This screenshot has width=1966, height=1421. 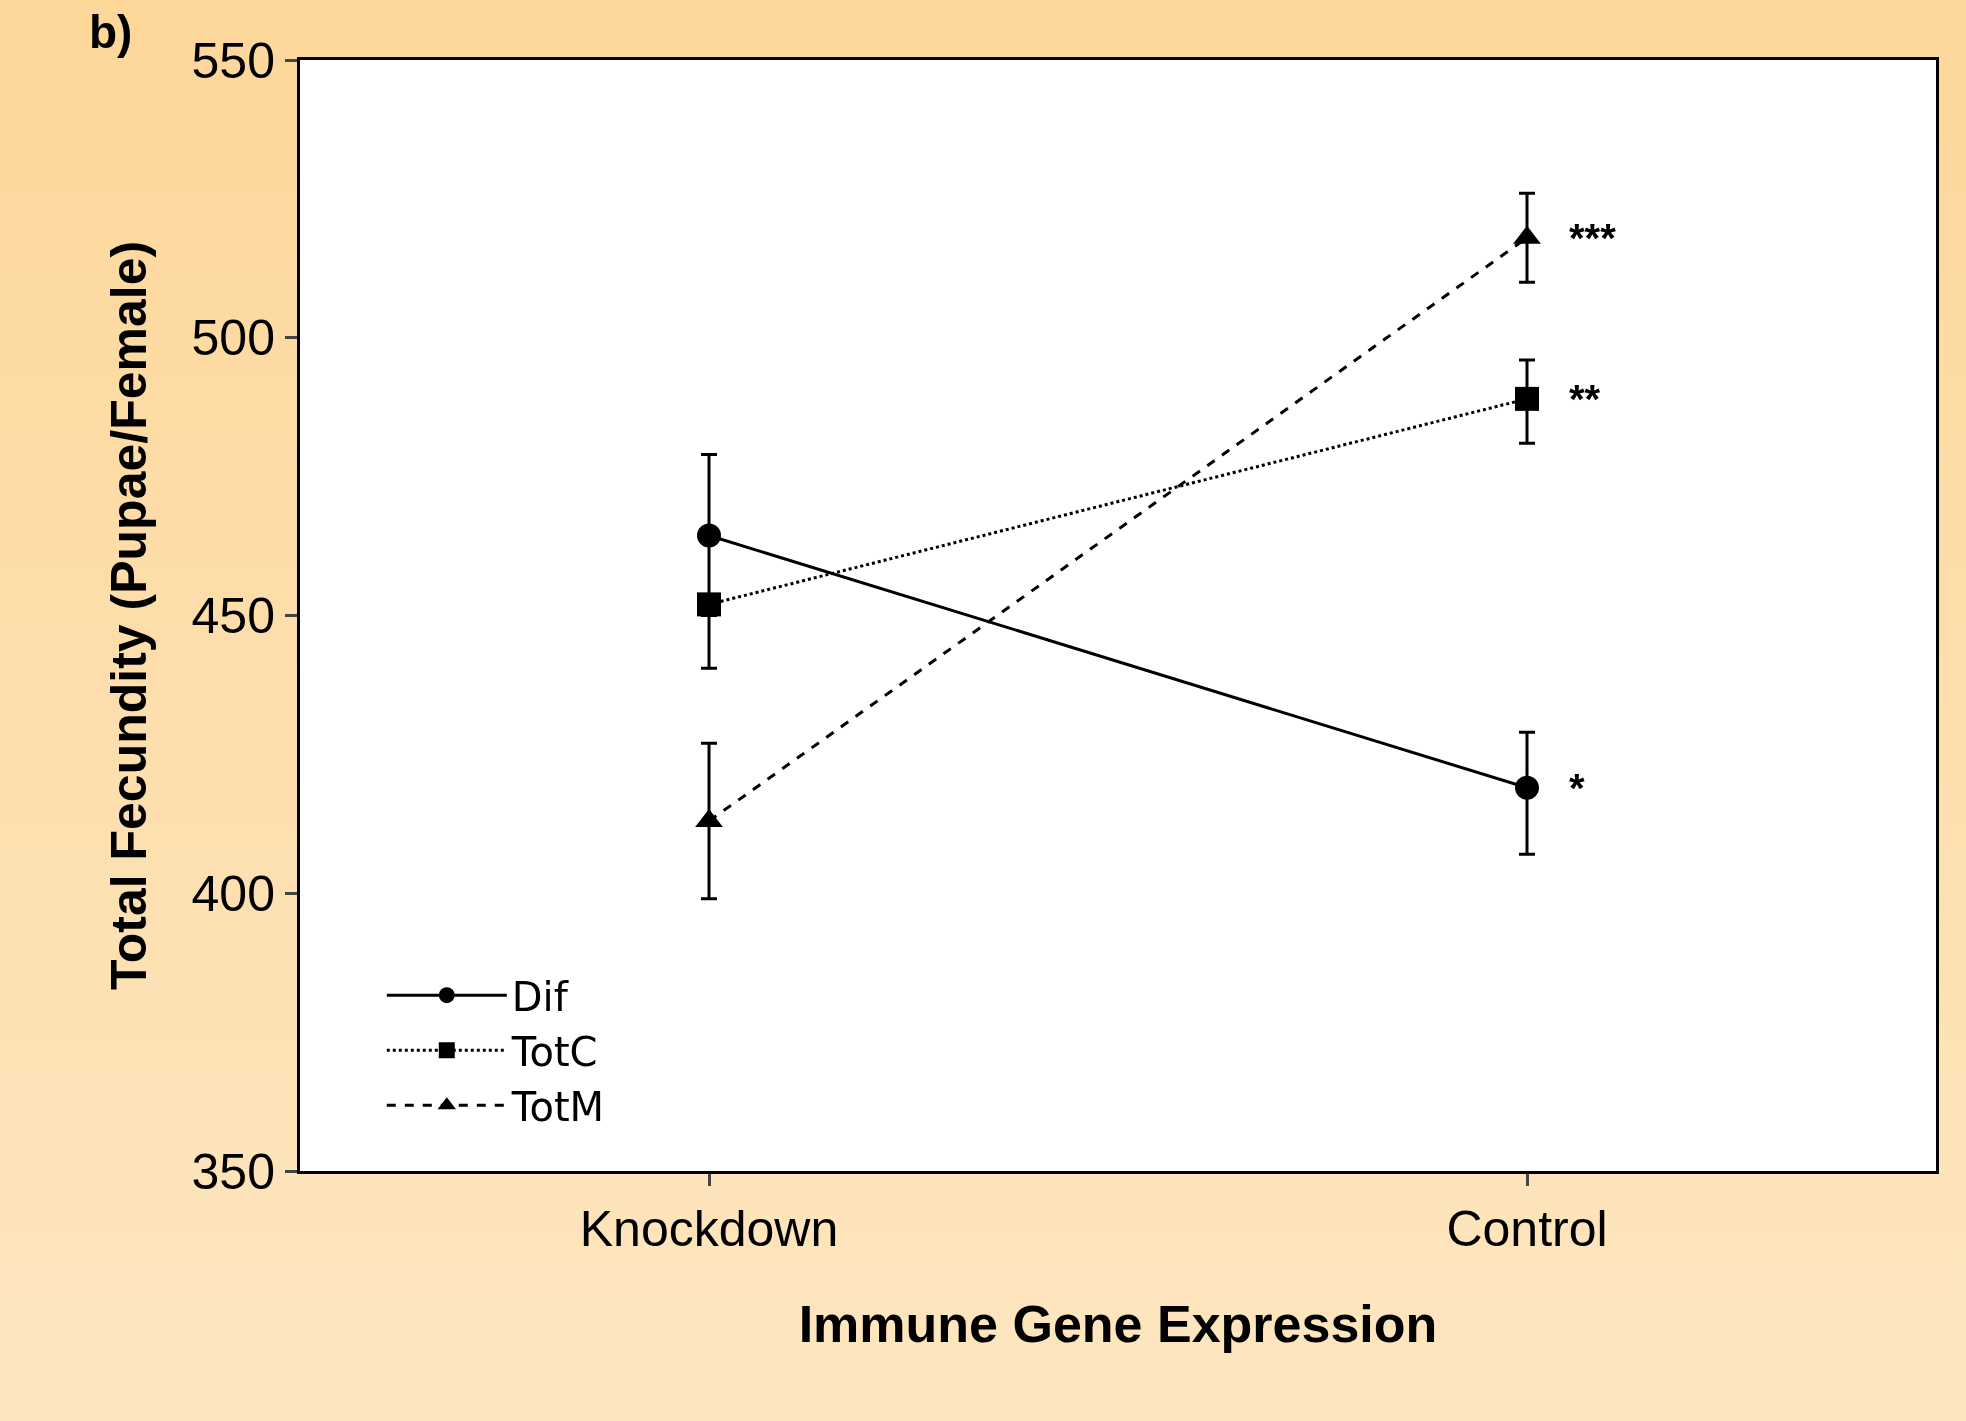 What do you see at coordinates (554, 1051) in the screenshot?
I see `legend-label: TotC` at bounding box center [554, 1051].